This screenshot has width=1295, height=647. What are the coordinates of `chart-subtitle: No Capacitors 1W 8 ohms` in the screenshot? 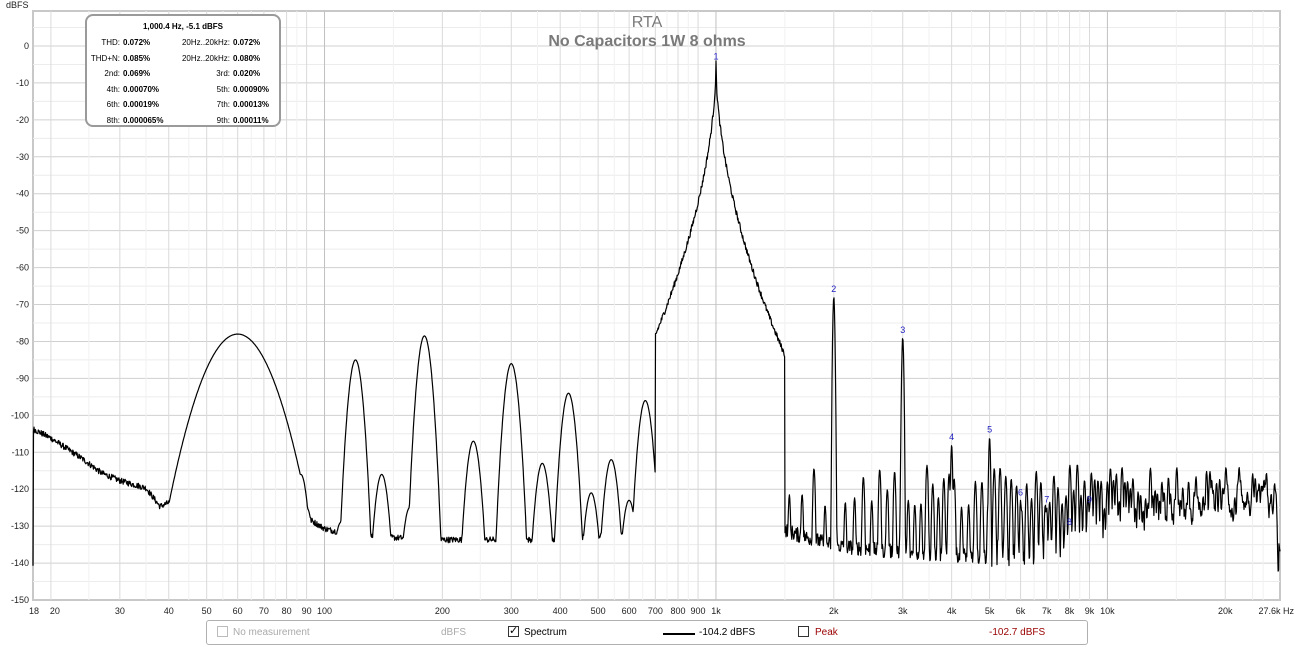 It's located at (646, 41).